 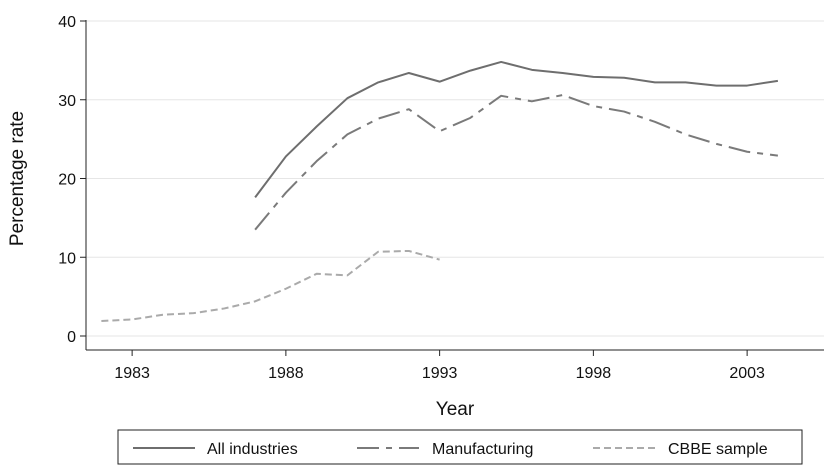 I want to click on y-tick-label: 10, so click(x=67, y=258).